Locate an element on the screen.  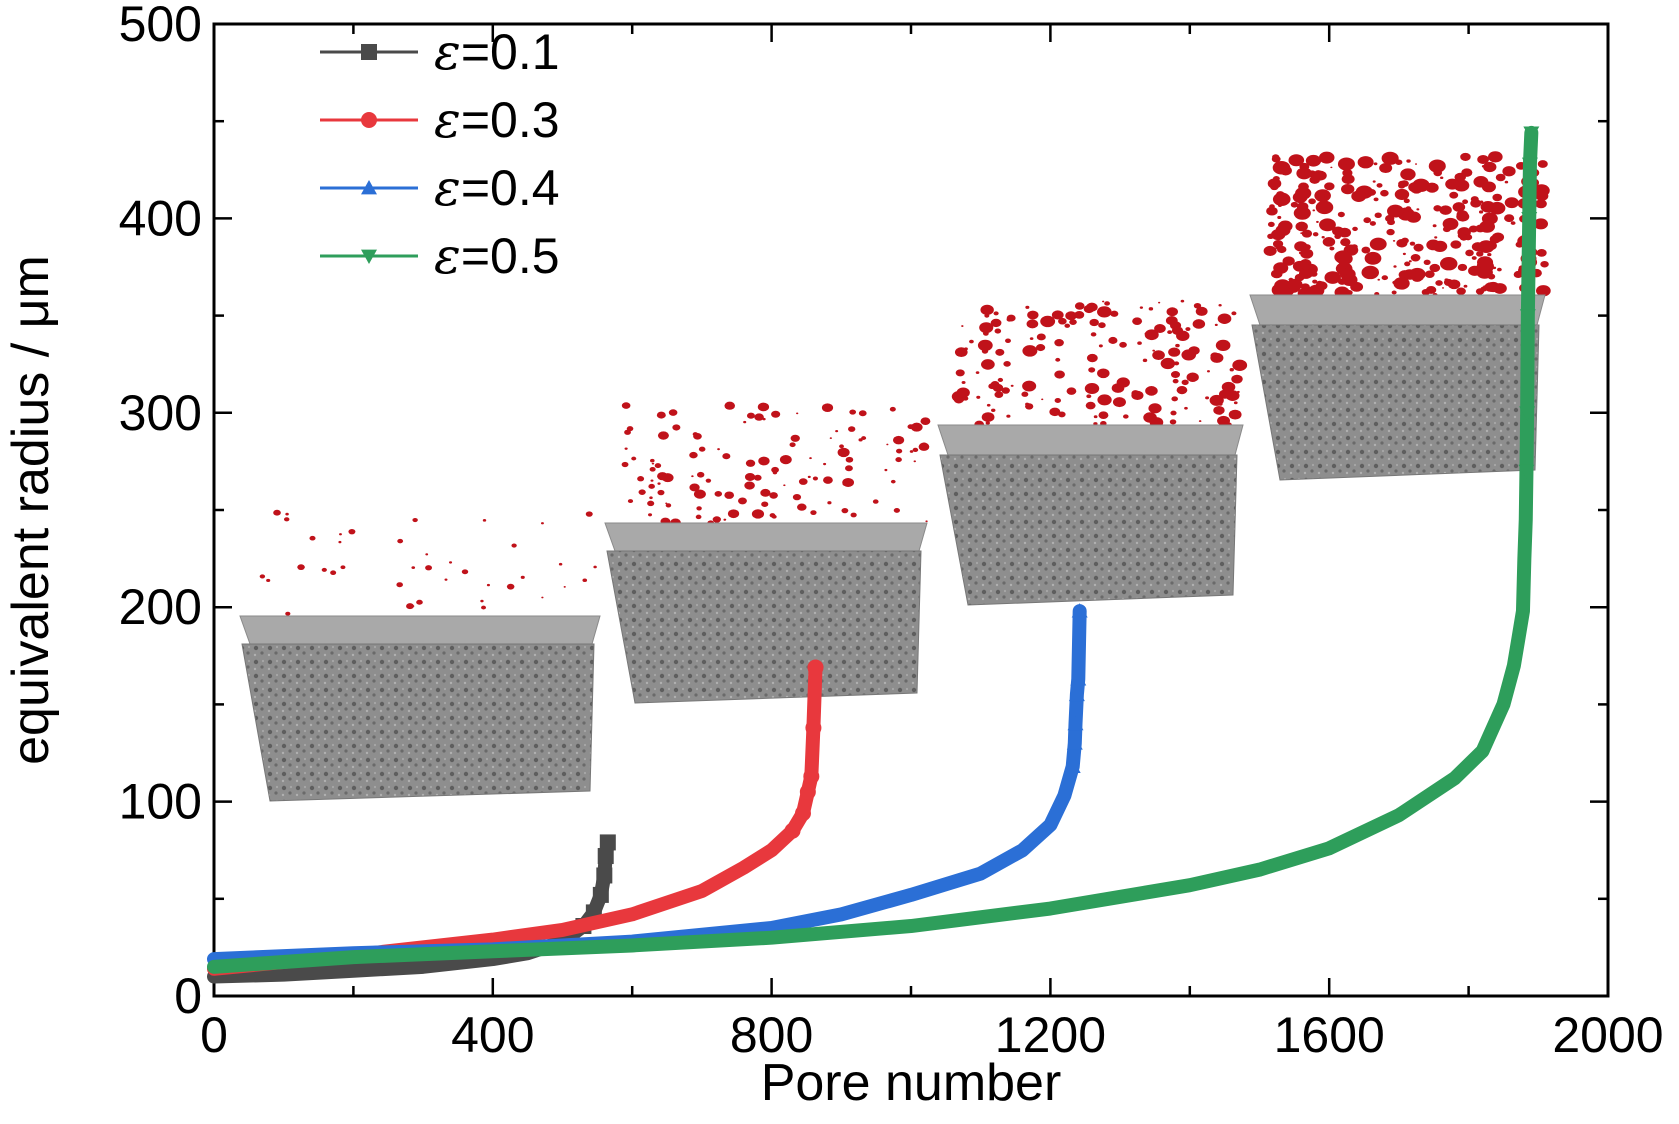
data-point-marker is located at coordinates (604, 875).